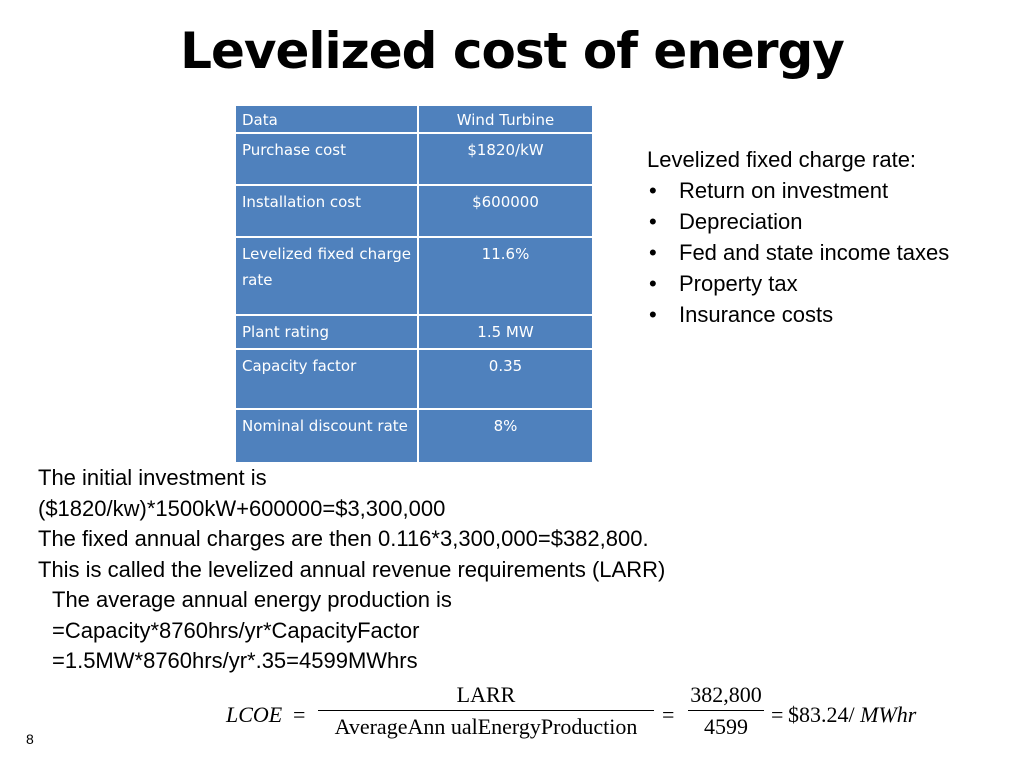 Image resolution: width=1024 pixels, height=768 pixels. Describe the element at coordinates (30, 739) in the screenshot. I see `page-number: 8` at that location.